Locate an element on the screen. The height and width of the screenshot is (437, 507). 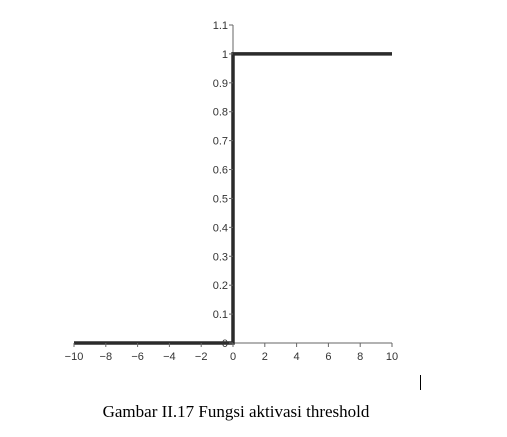
y-tick-label: 0 is located at coordinates (225, 344).